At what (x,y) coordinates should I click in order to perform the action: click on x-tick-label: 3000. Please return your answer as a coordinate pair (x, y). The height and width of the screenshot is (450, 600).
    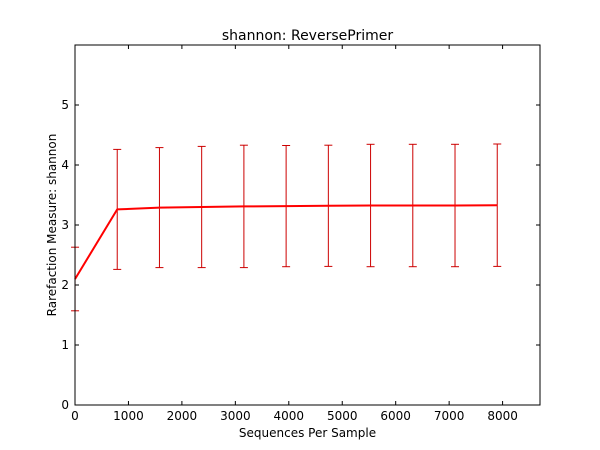
    Looking at the image, I should click on (235, 416).